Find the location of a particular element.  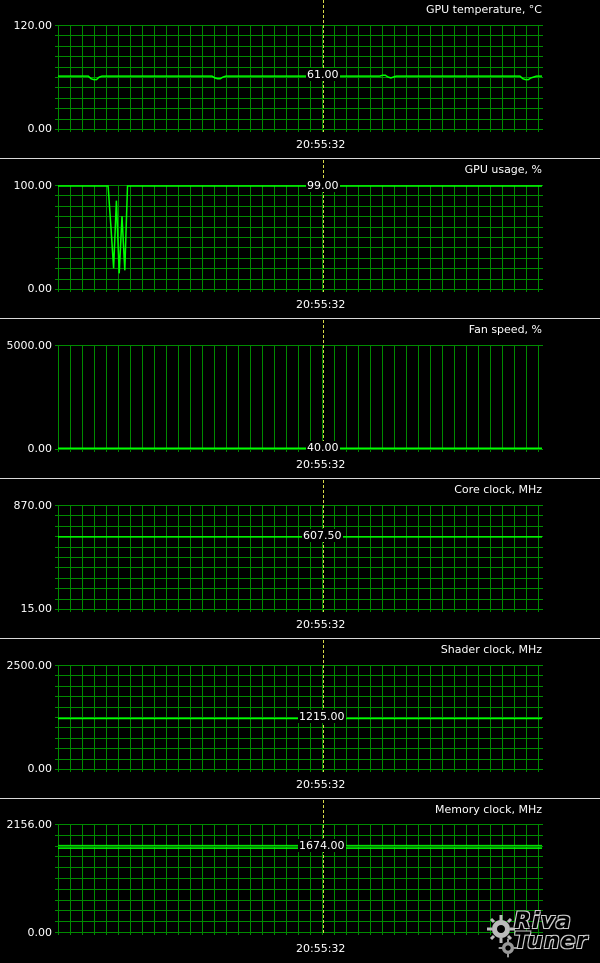

current-value-label: 1674.00 is located at coordinates (322, 845).